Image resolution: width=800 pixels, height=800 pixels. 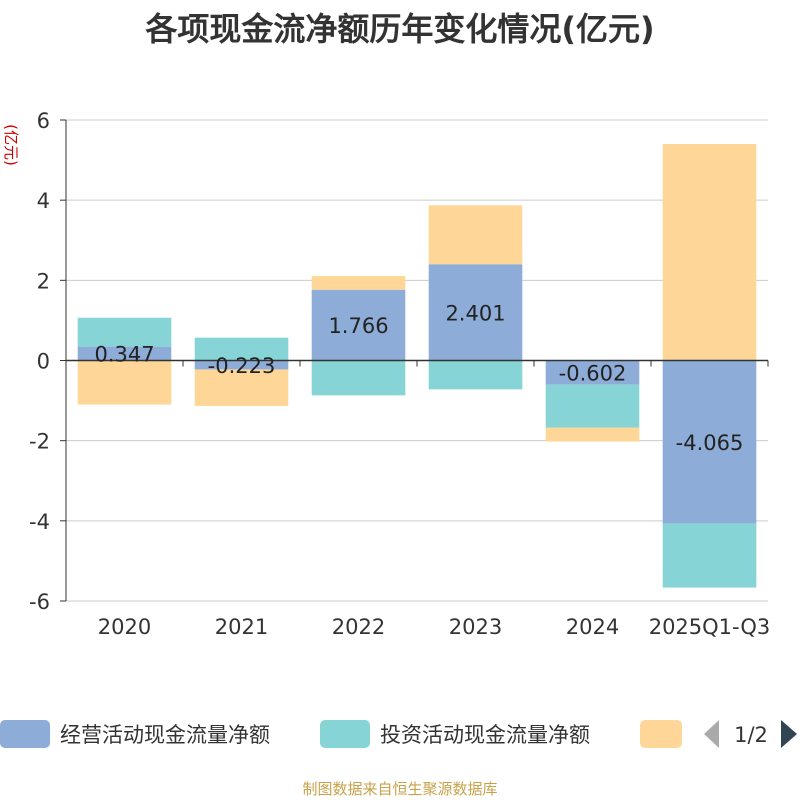 What do you see at coordinates (124, 627) in the screenshot?
I see `x-tick-label: 2020` at bounding box center [124, 627].